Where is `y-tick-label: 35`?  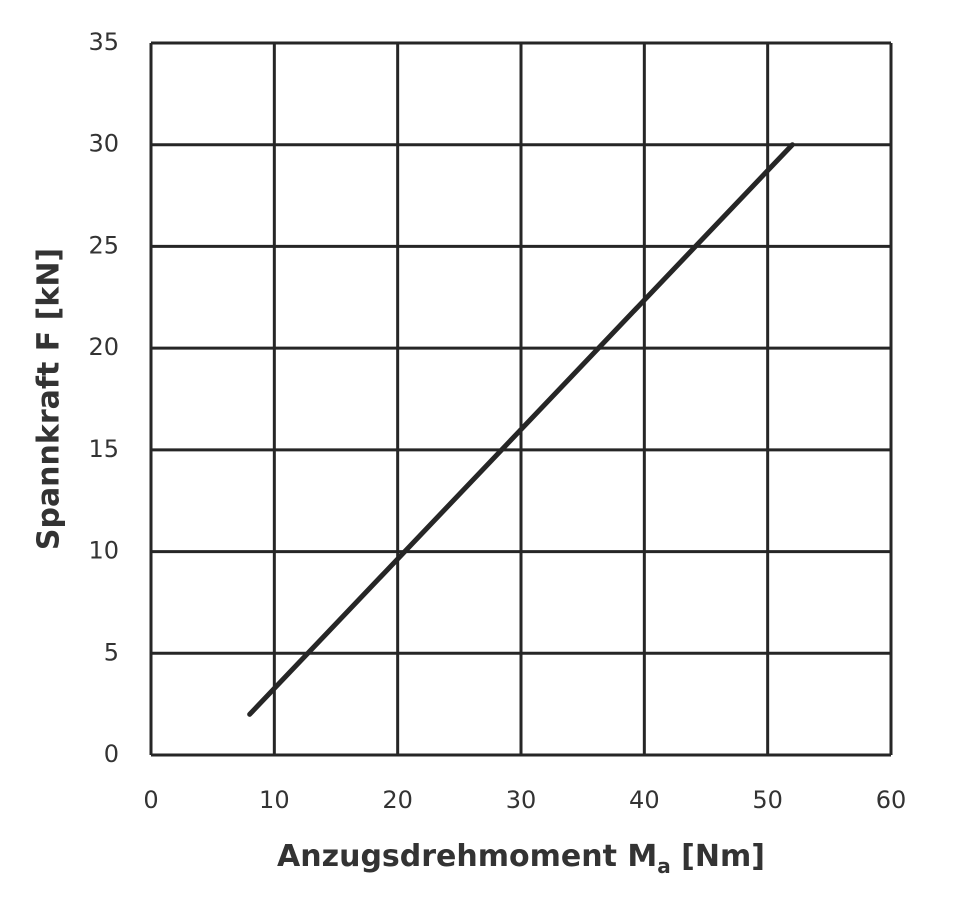
y-tick-label: 35 is located at coordinates (103, 42).